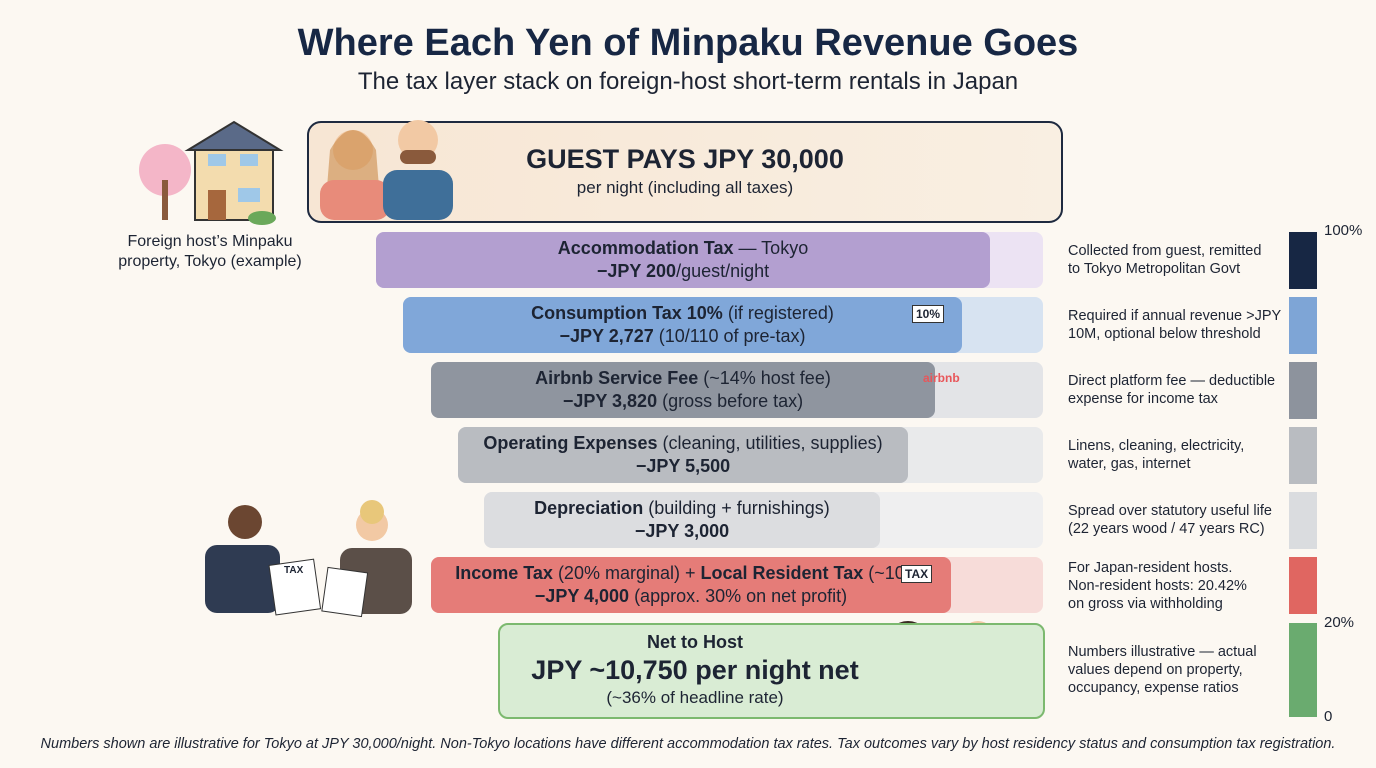 The height and width of the screenshot is (768, 1376). What do you see at coordinates (1175, 316) in the screenshot?
I see `note-line: Required if annual revenue >JPY` at bounding box center [1175, 316].